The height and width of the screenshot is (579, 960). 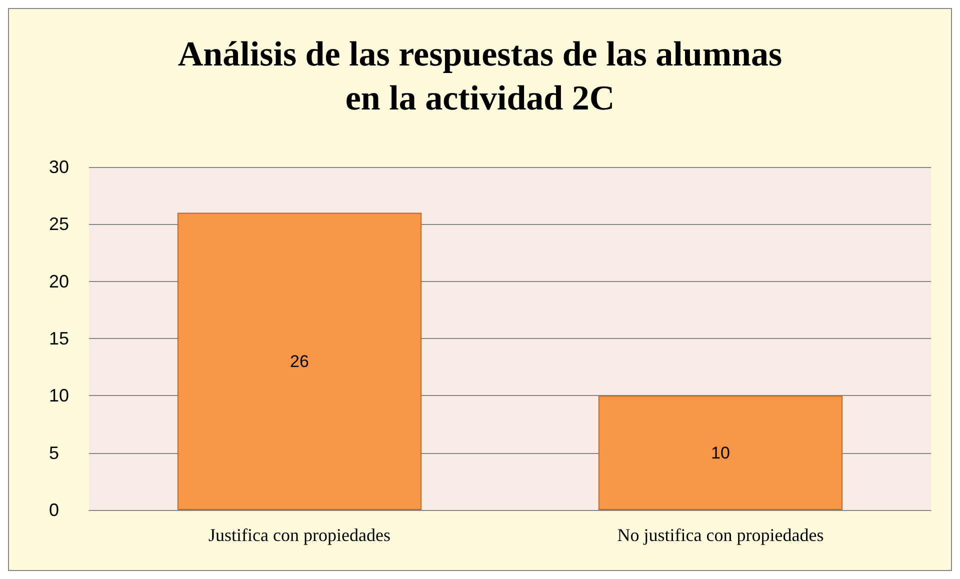 What do you see at coordinates (59, 338) in the screenshot?
I see `y-tick-label: 15` at bounding box center [59, 338].